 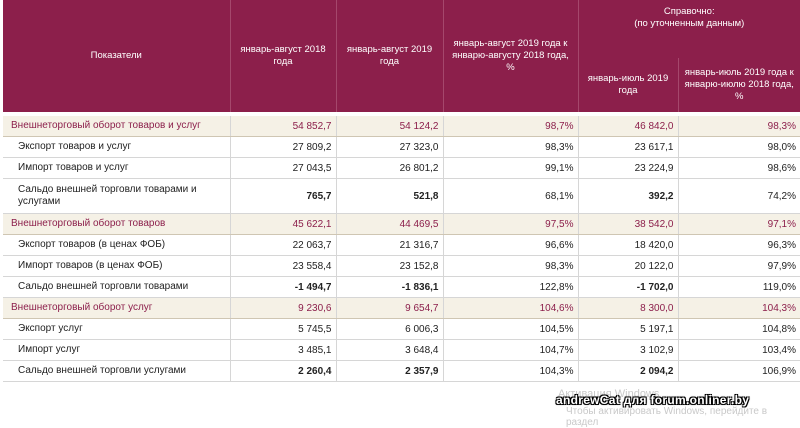 I want to click on cell-2018: 3 485,1, so click(x=283, y=350).